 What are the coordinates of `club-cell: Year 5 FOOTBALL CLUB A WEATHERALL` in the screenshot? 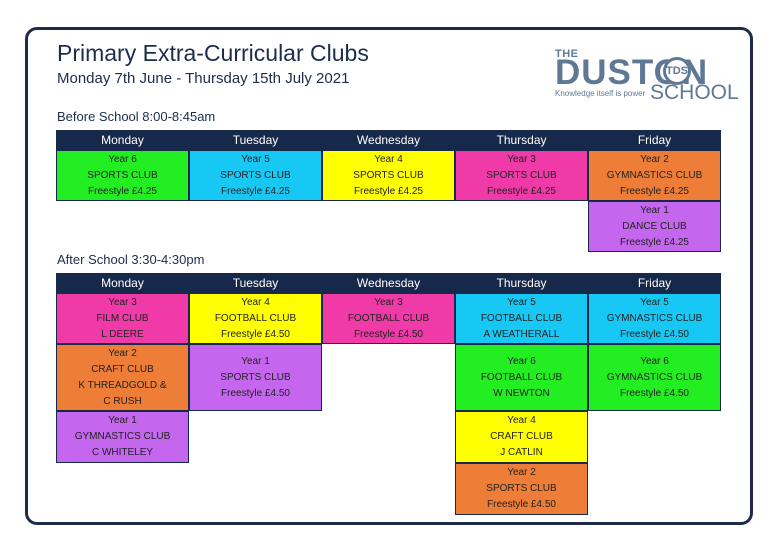 It's located at (521, 318).